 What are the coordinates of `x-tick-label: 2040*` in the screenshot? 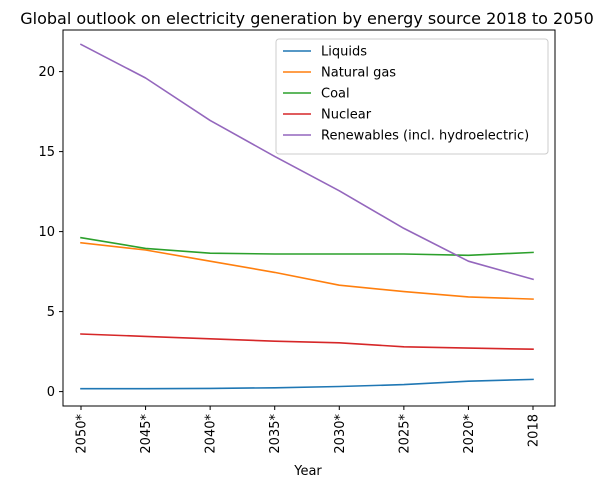 It's located at (211, 434).